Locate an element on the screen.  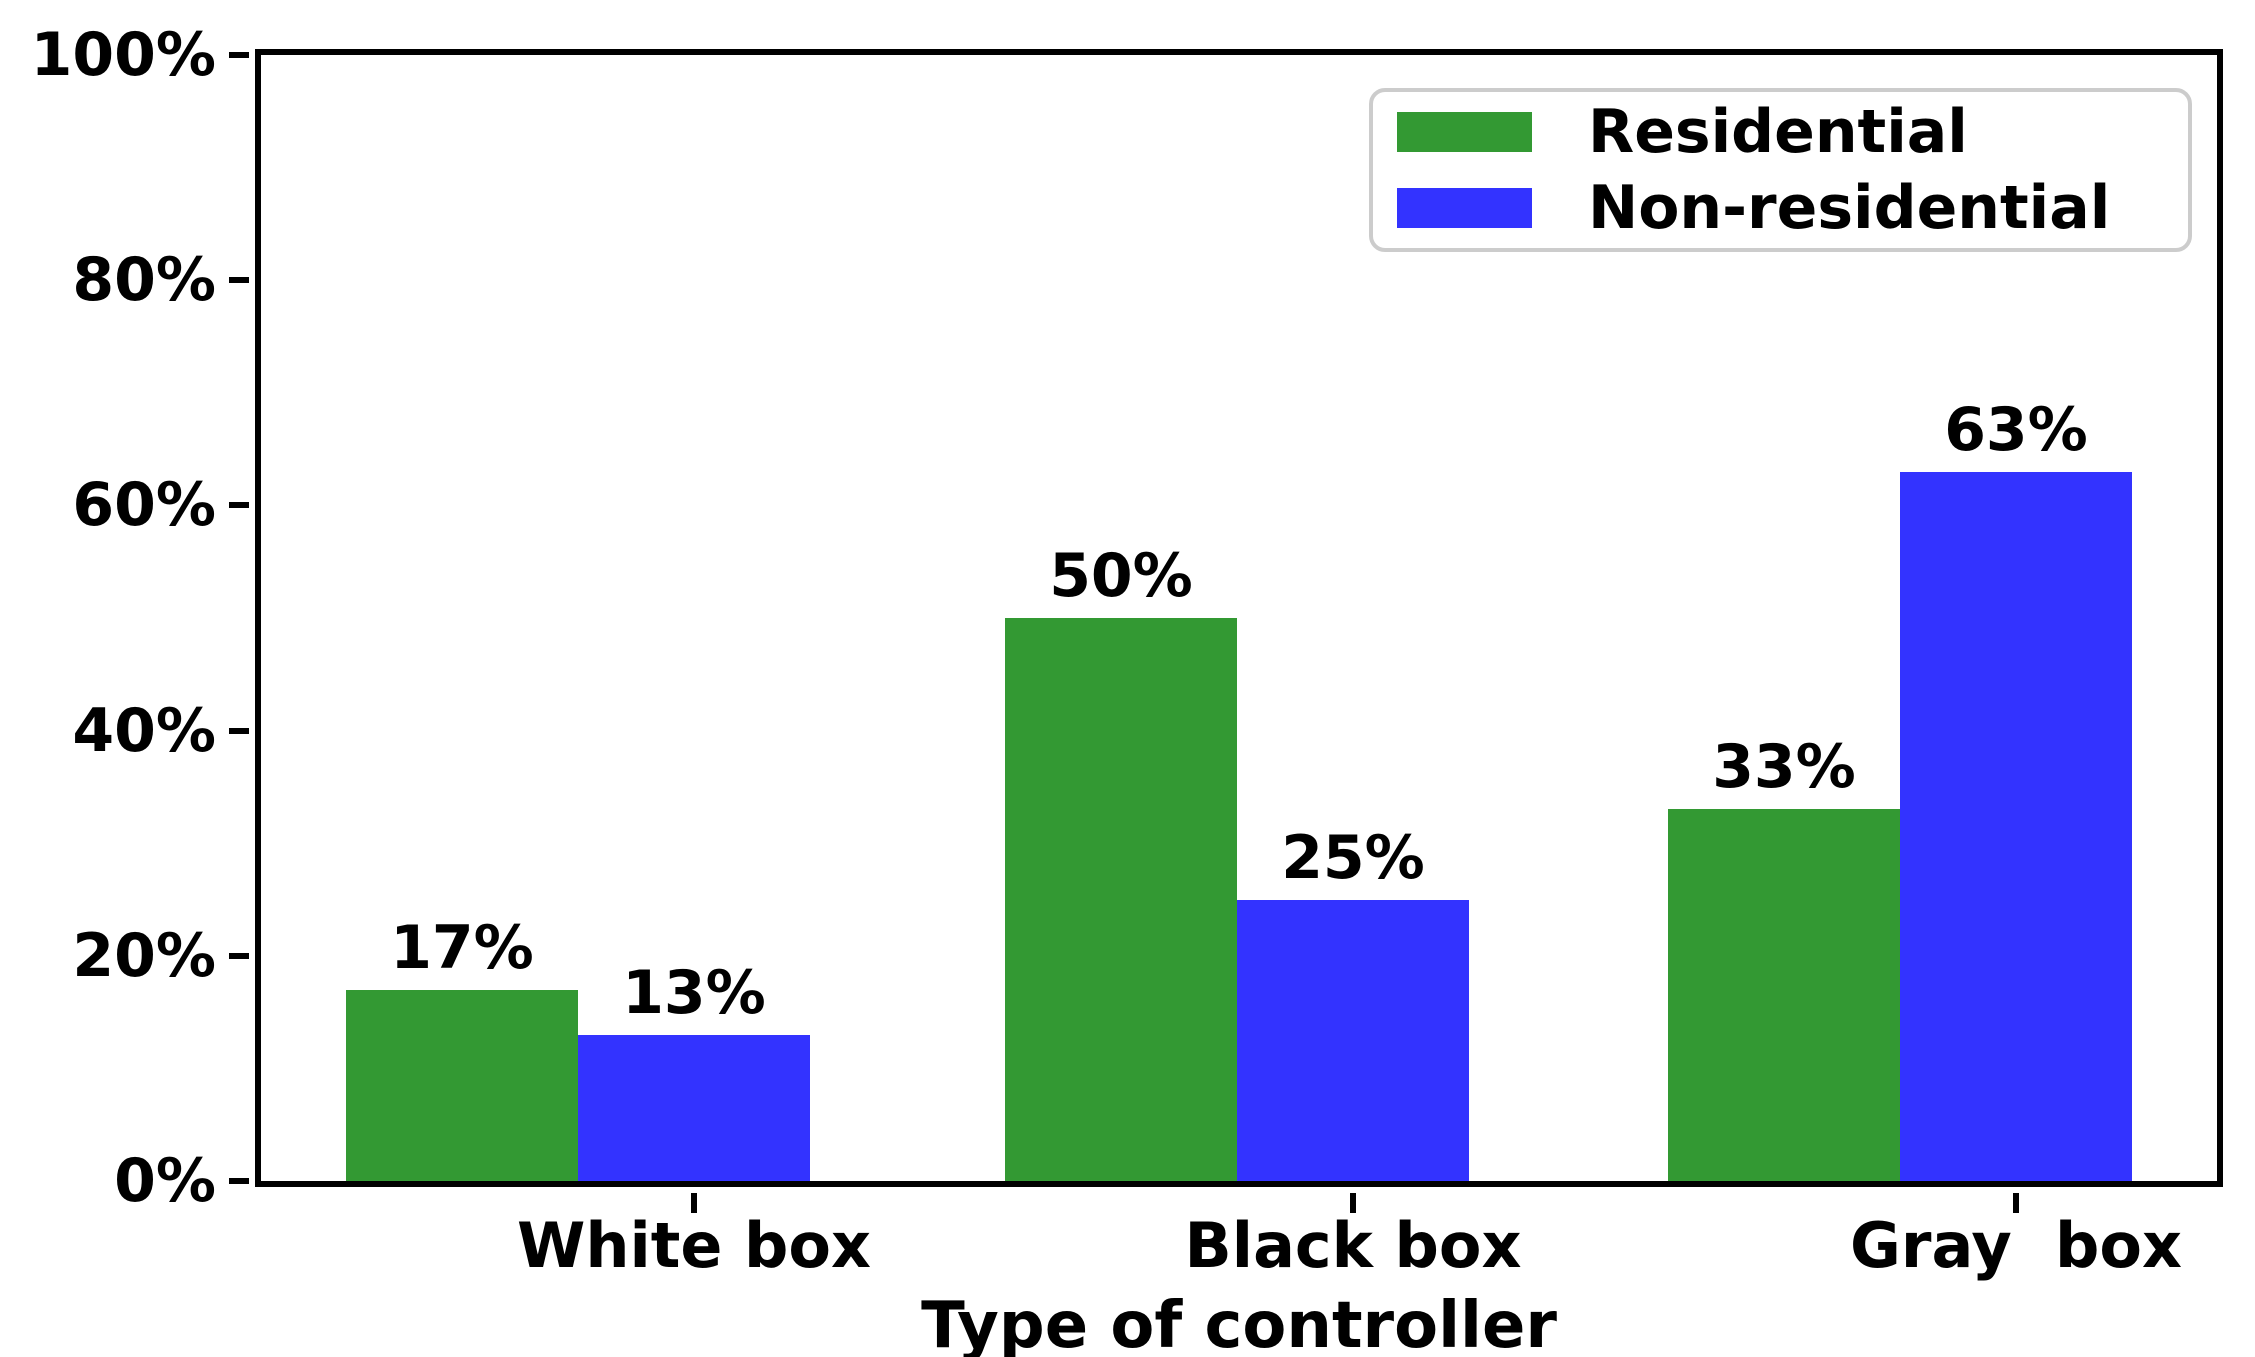
legend-label-residential: Residential is located at coordinates (1778, 132).